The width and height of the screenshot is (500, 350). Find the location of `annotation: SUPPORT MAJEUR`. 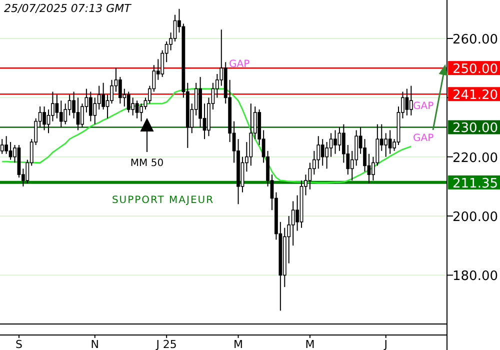

annotation: SUPPORT MAJEUR is located at coordinates (163, 200).